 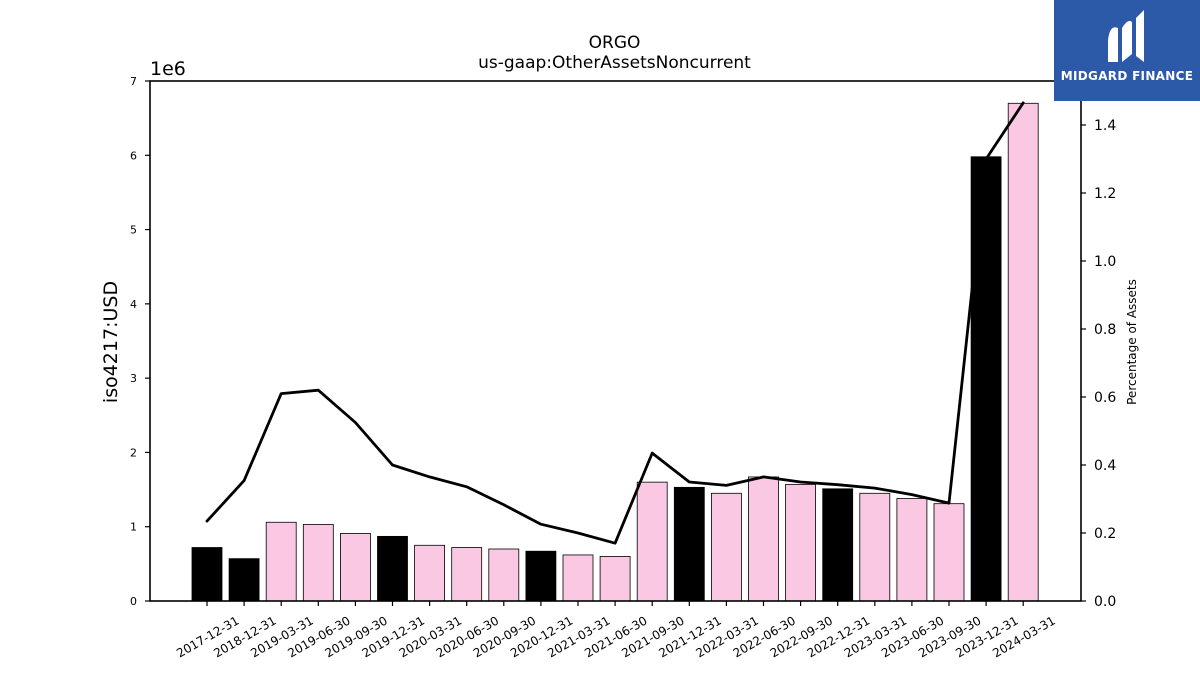 I want to click on y2-tick-label: 1.2, so click(x=1105, y=194).